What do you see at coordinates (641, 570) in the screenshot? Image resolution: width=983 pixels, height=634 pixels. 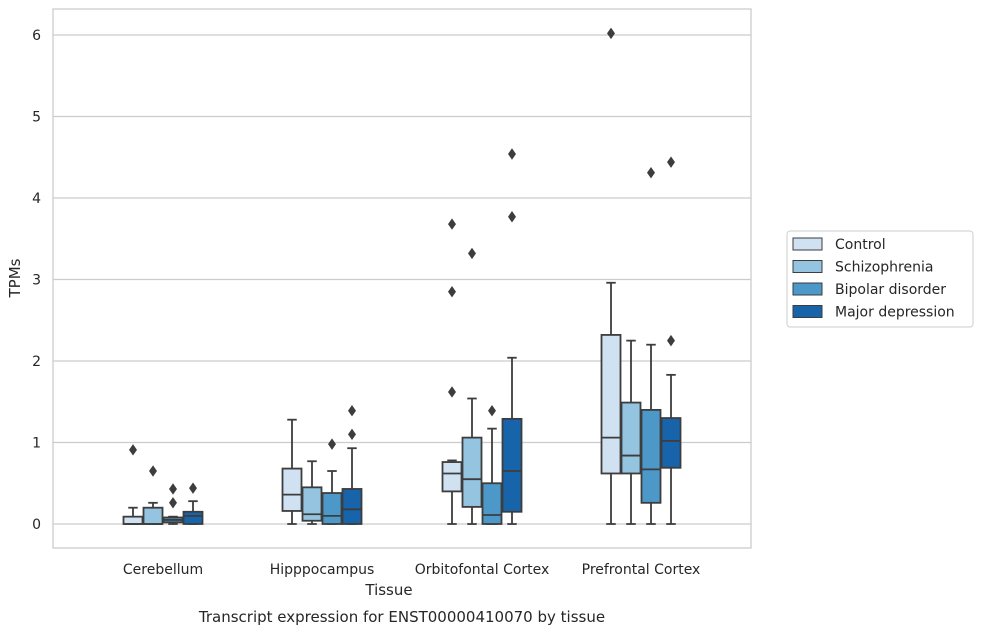 I see `x-tick-label: Prefrontal Cortex` at bounding box center [641, 570].